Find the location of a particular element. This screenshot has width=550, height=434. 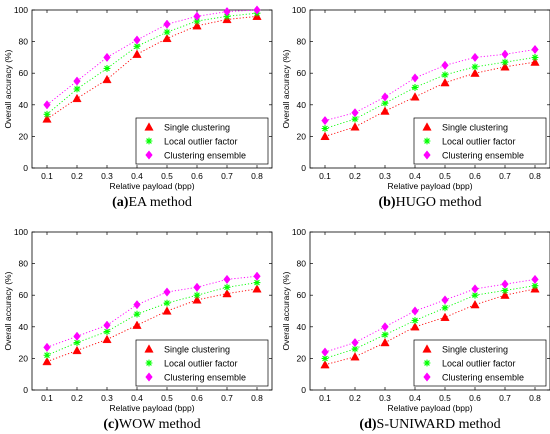

x-tick-label: 0.1 is located at coordinates (47, 176).